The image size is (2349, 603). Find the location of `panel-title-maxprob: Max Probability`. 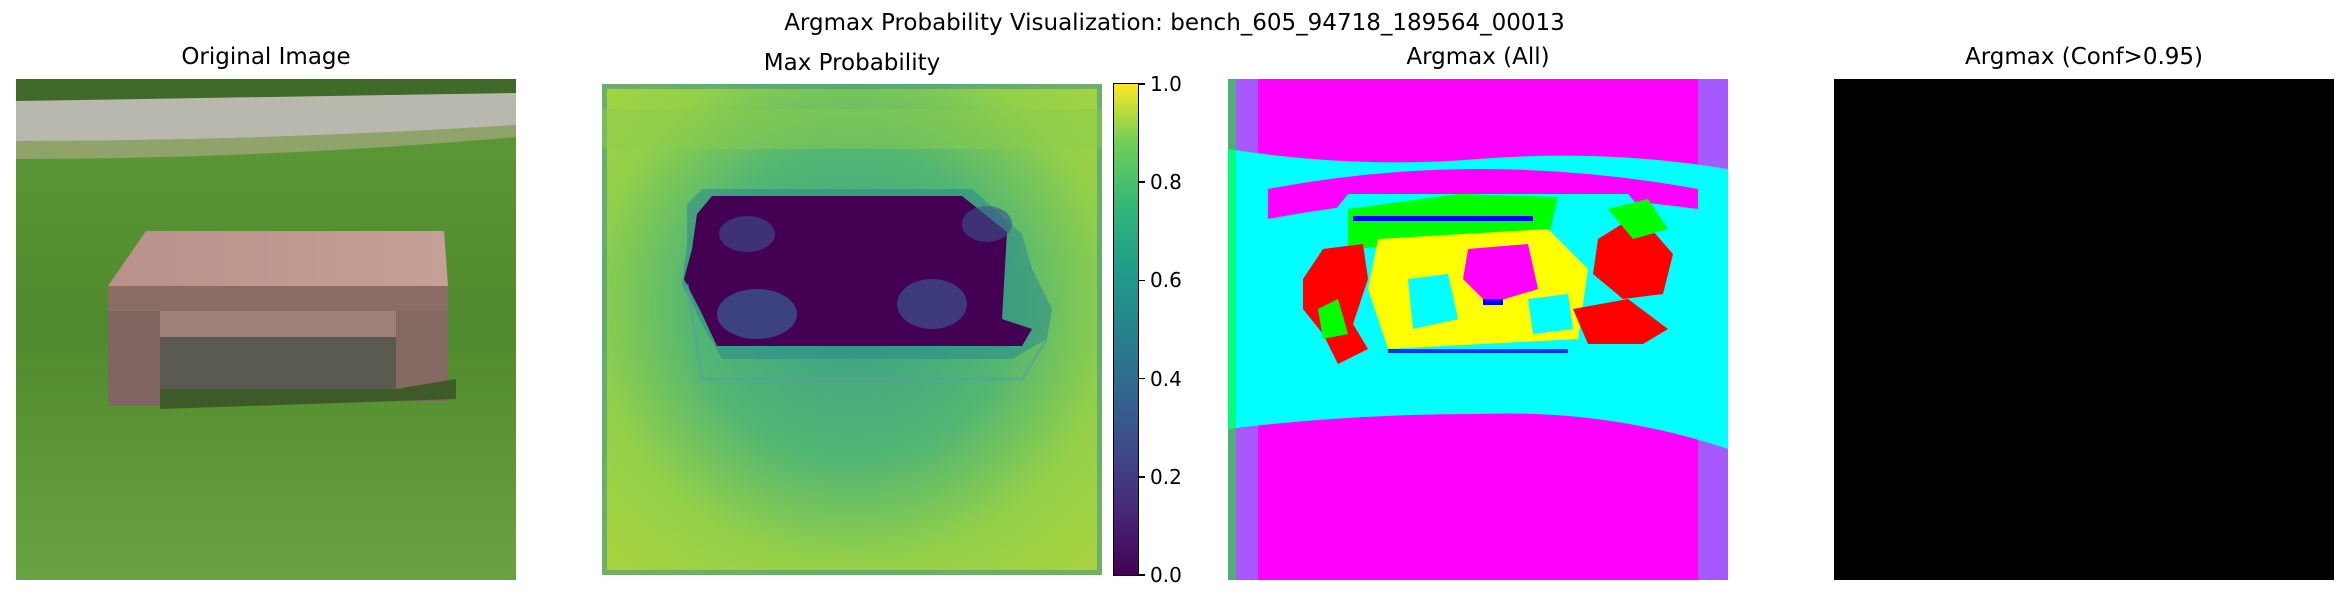

panel-title-maxprob: Max Probability is located at coordinates (852, 63).